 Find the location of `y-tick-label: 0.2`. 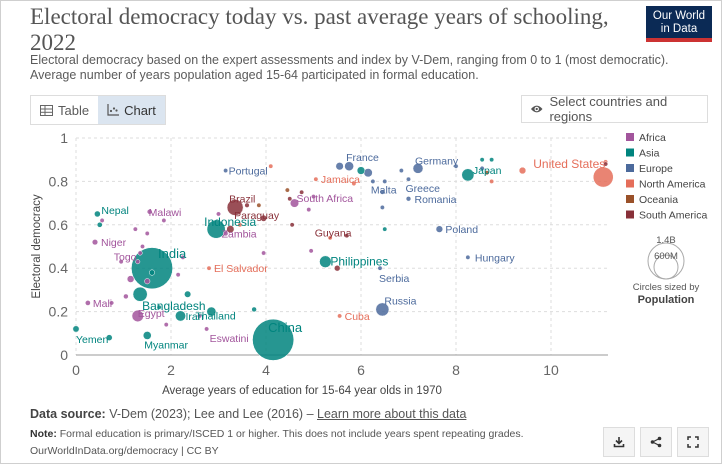

y-tick-label: 0.2 is located at coordinates (59, 312).